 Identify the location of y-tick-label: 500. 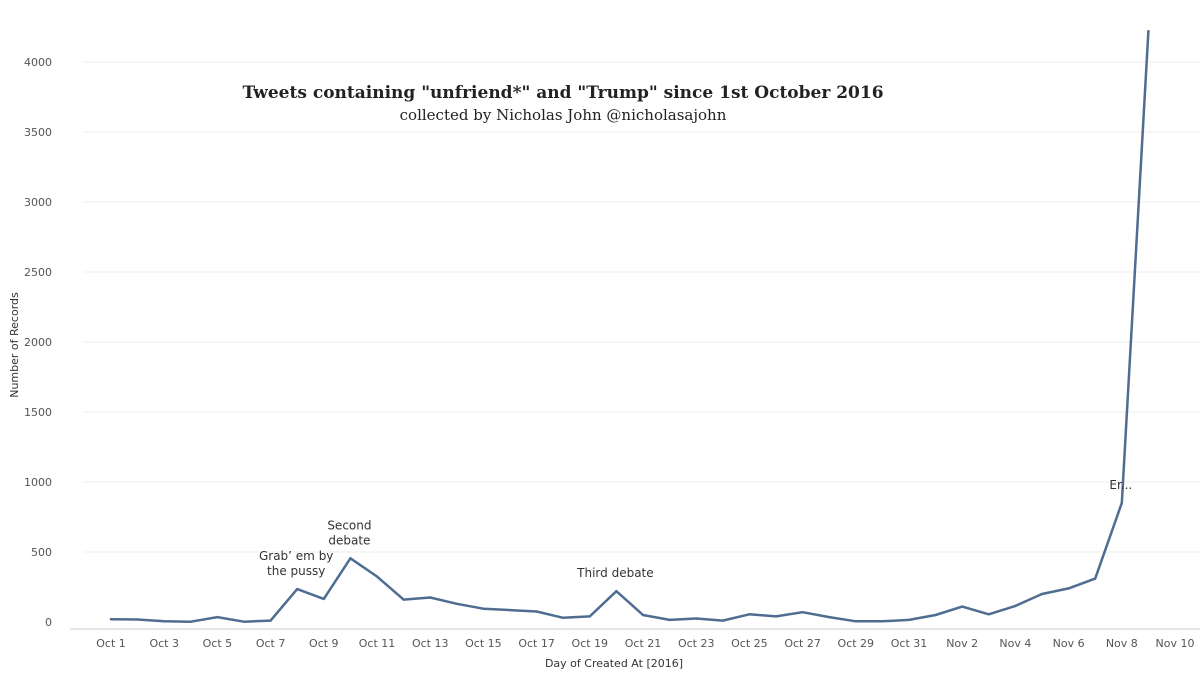
(41, 552).